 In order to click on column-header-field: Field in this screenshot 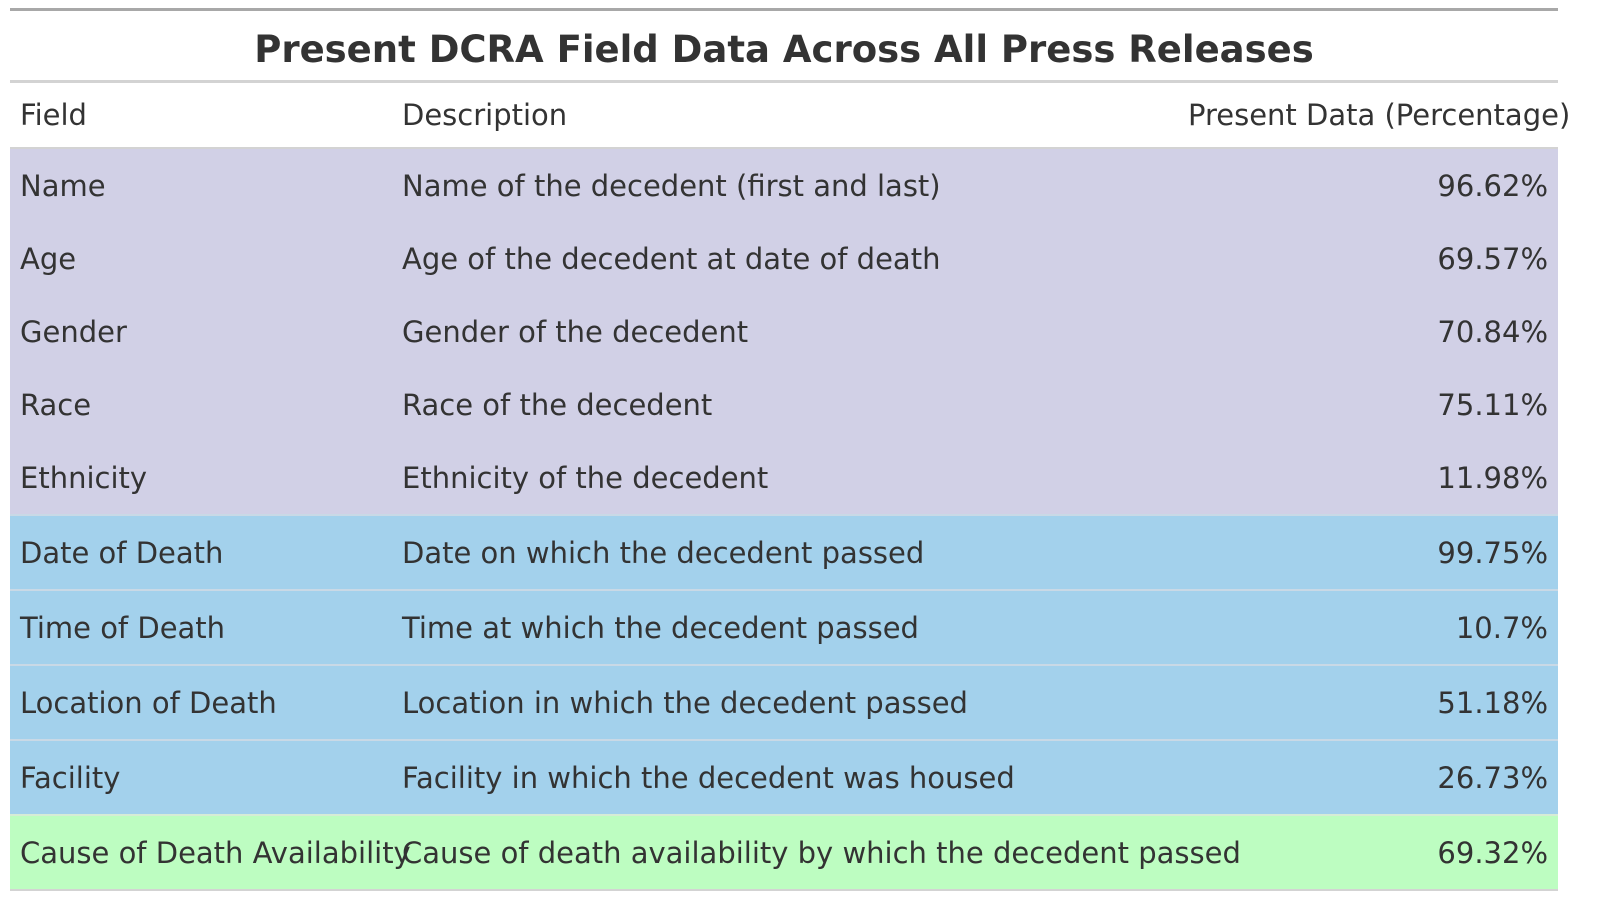, I will do `click(53, 115)`.